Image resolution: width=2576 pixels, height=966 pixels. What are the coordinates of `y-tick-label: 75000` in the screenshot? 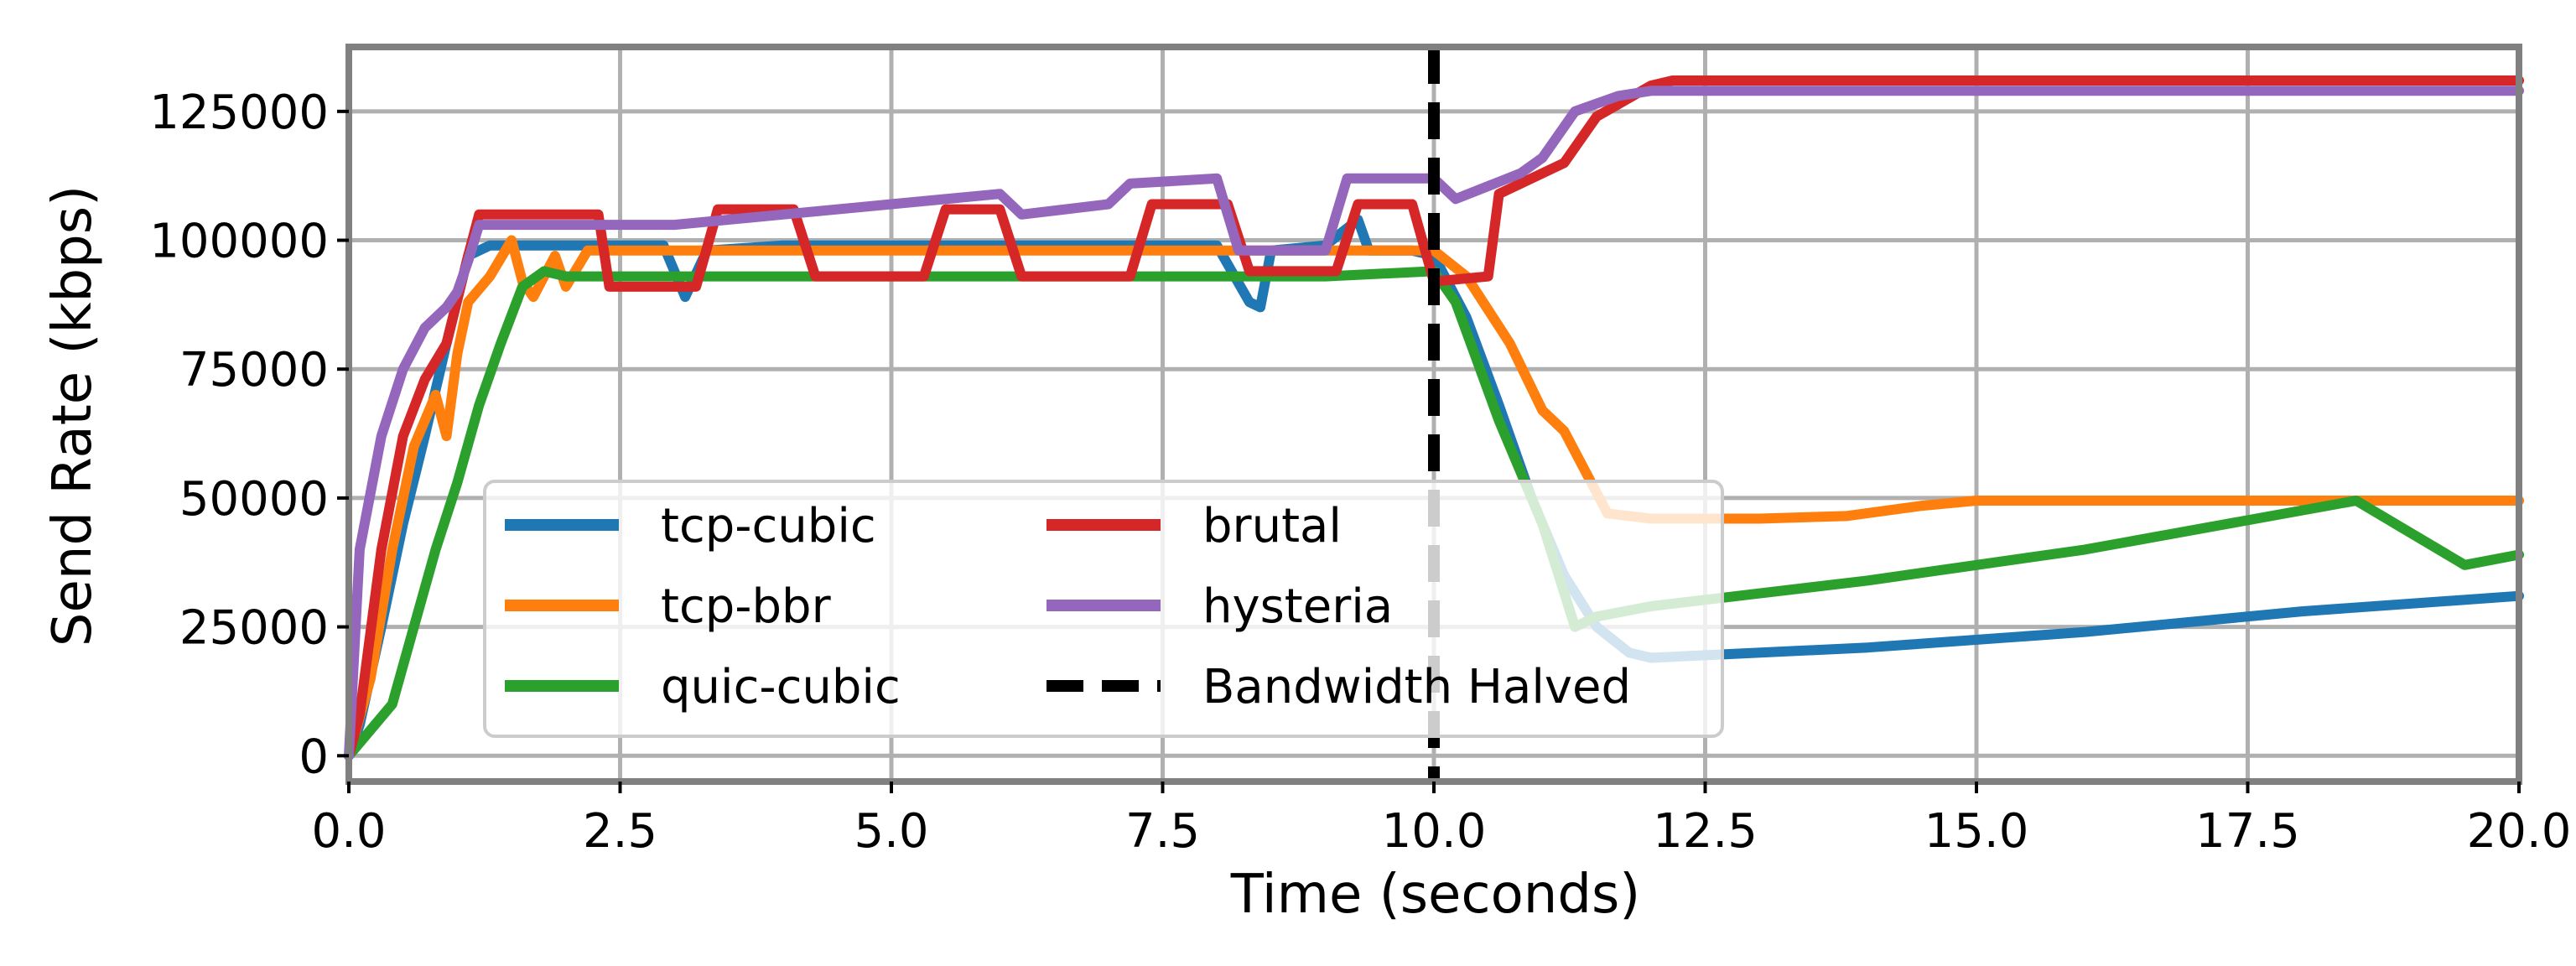 It's located at (254, 370).